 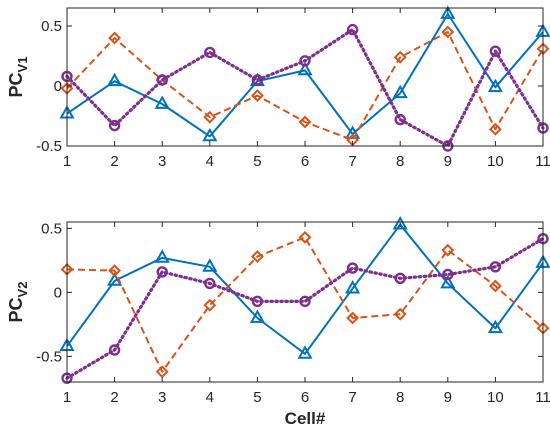 What do you see at coordinates (22, 65) in the screenshot?
I see `y-axis-label-subscript: V1` at bounding box center [22, 65].